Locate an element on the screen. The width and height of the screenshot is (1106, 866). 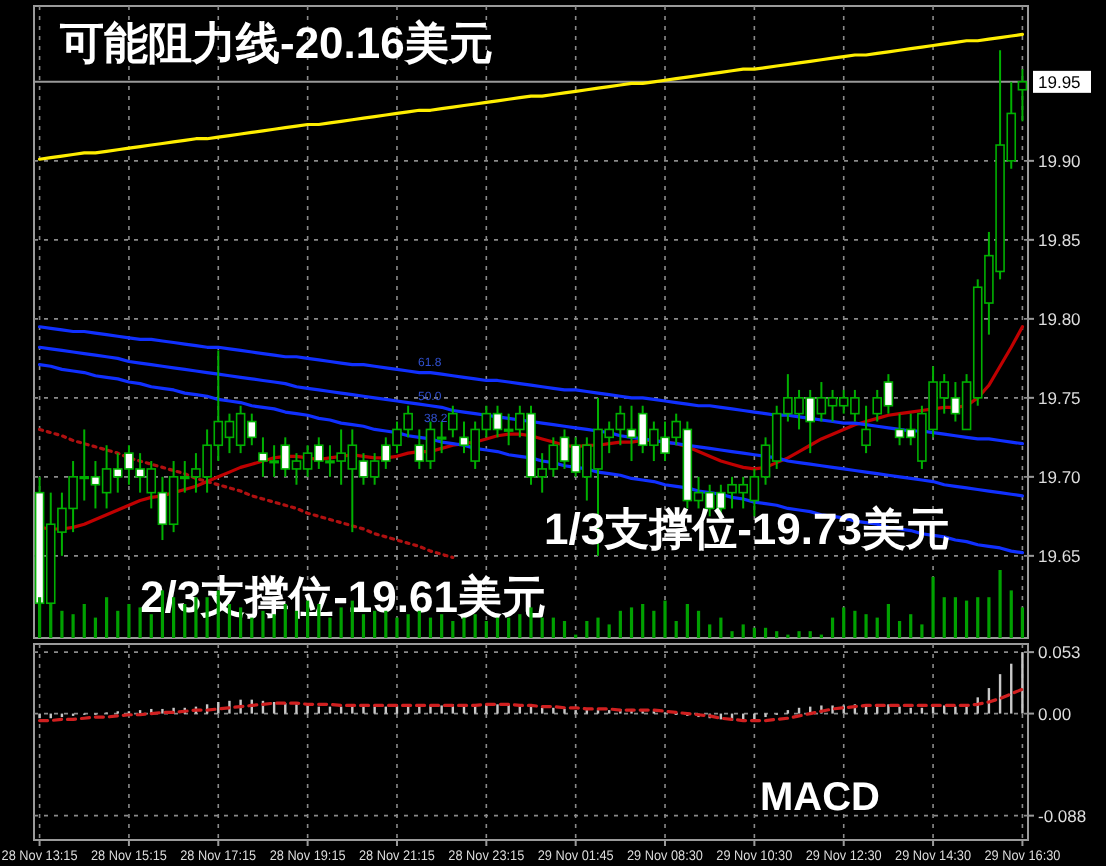
y-tick-label: -0.088 is located at coordinates (1062, 815).